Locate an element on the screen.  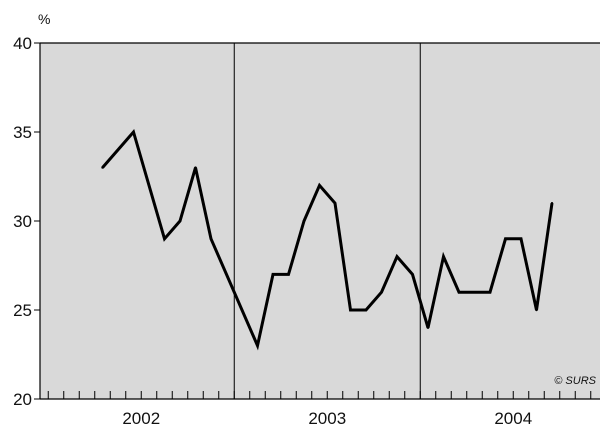
y-axis-ticks is located at coordinates (37, 221).